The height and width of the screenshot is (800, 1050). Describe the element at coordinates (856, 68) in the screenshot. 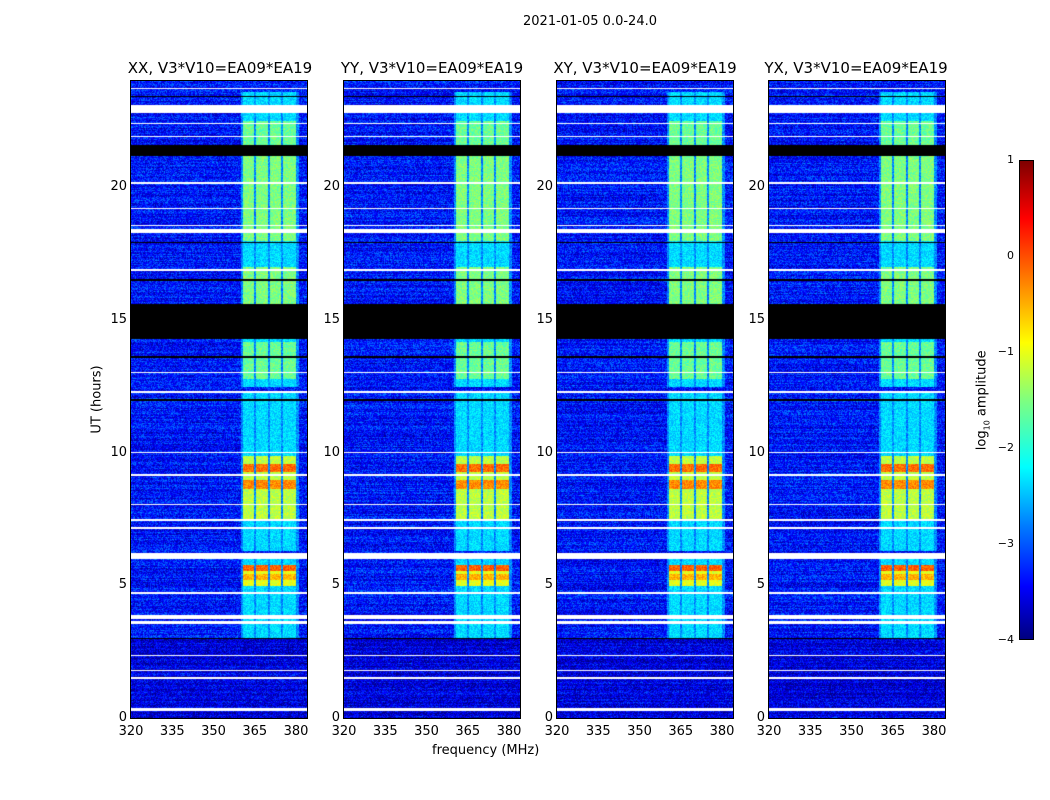

I see `panel-title-yx: YX, V3*V10=EA09*EA19` at that location.